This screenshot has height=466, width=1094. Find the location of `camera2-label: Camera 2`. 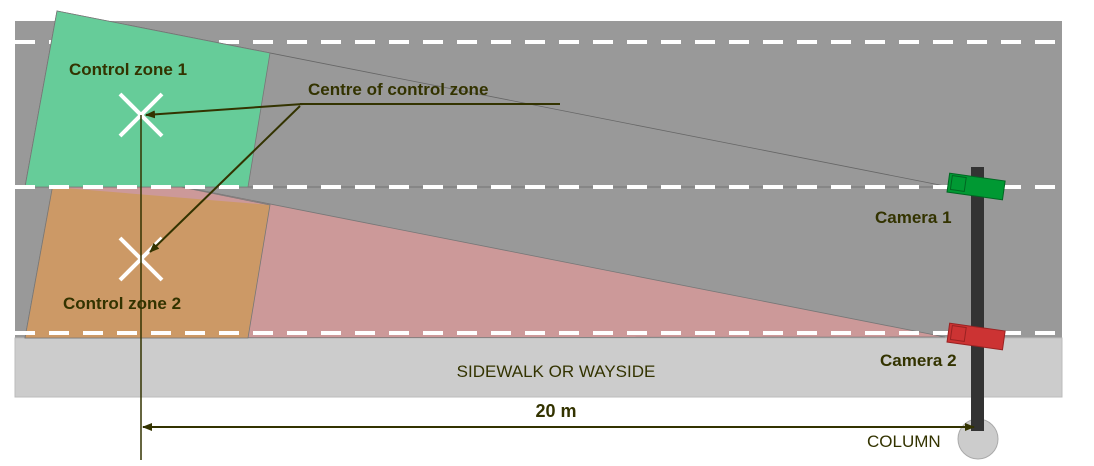

camera2-label: Camera 2 is located at coordinates (918, 360).